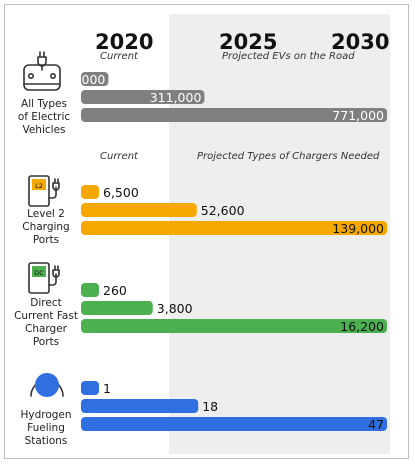 This screenshot has width=415, height=465. I want to click on projected-evs-caption: Projected EVs on the Road, so click(288, 56).